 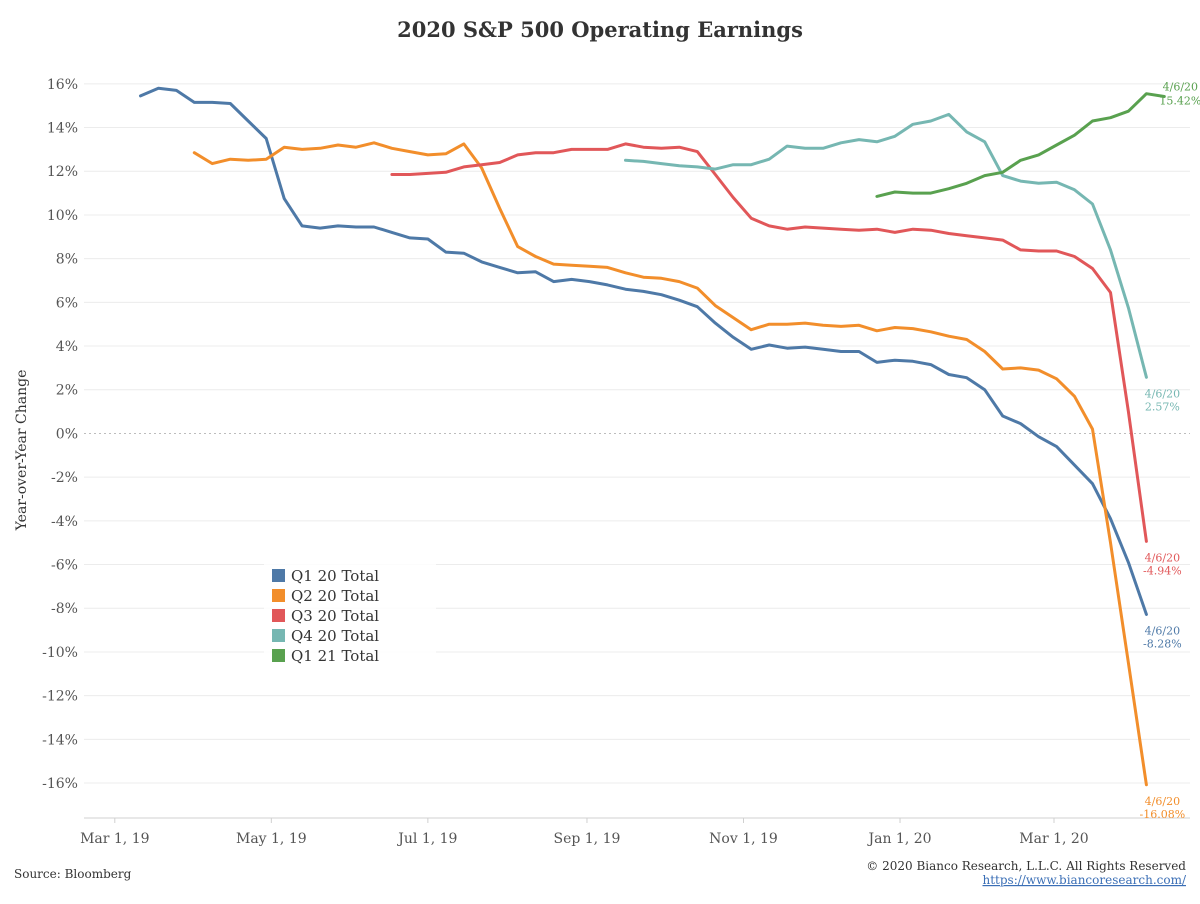 What do you see at coordinates (600, 29) in the screenshot?
I see `chart-title: 2020 S&P 500 Operating Earnings` at bounding box center [600, 29].